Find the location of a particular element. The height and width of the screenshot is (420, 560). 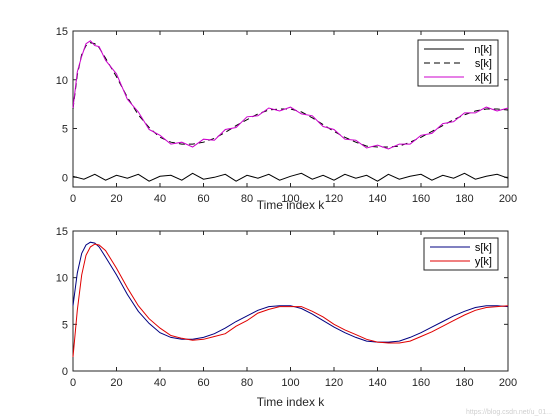

legend-entry: y[k] is located at coordinates (483, 262).